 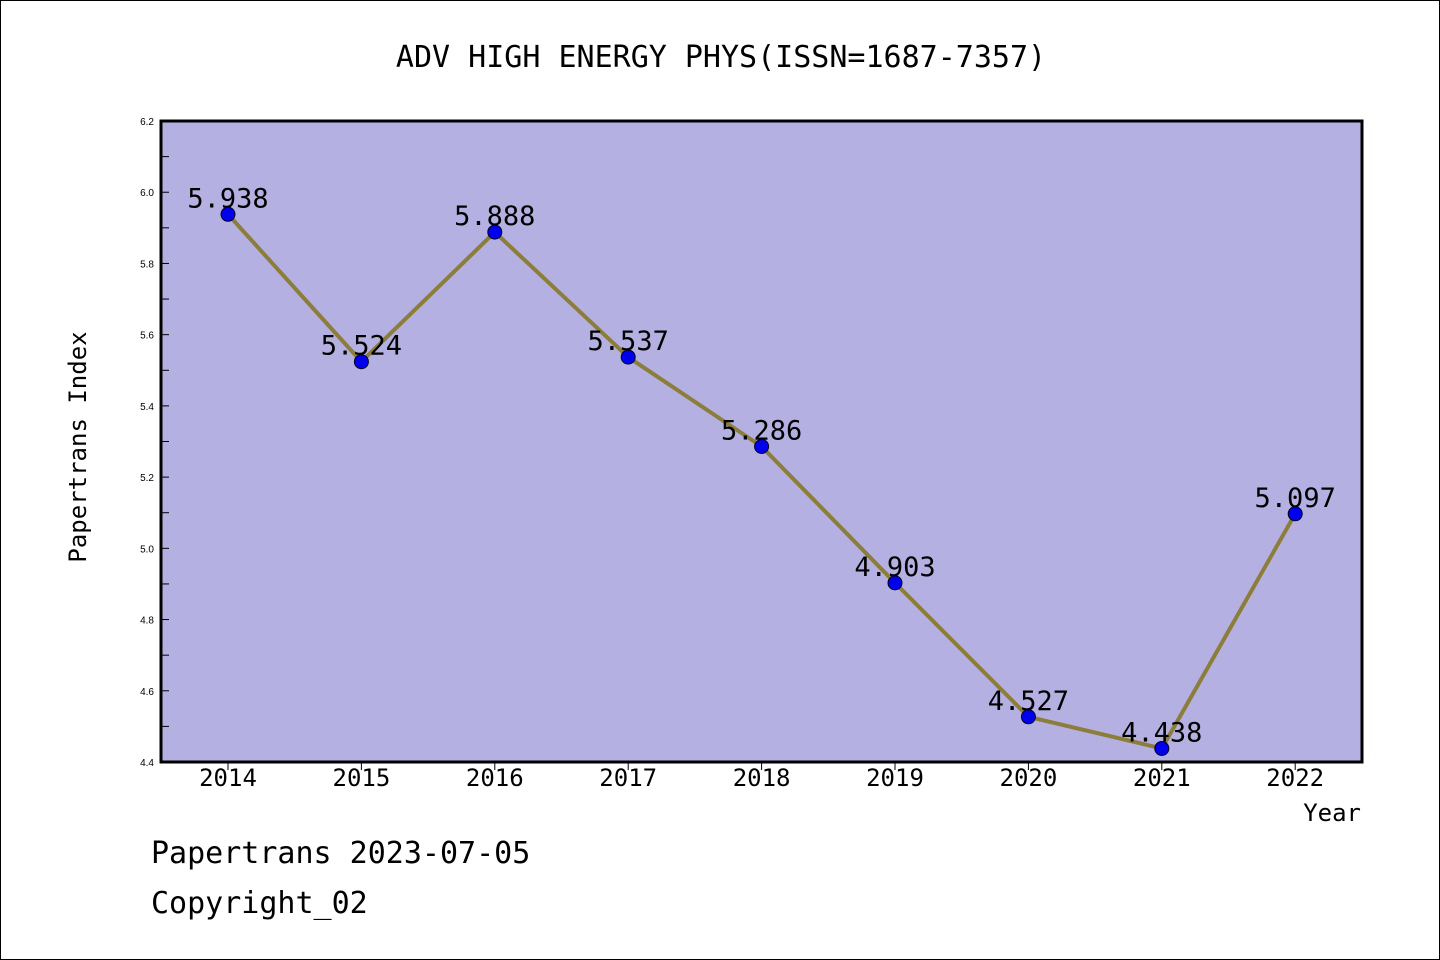 What do you see at coordinates (762, 778) in the screenshot?
I see `x-tick-label: 2018` at bounding box center [762, 778].